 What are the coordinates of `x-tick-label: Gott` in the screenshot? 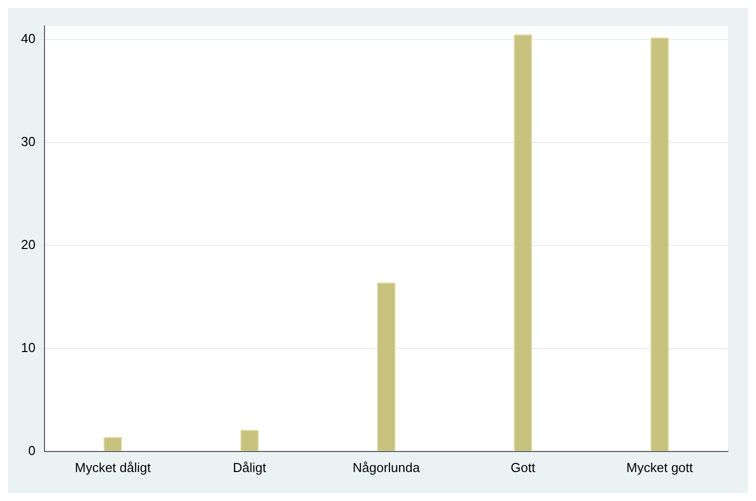 It's located at (523, 467).